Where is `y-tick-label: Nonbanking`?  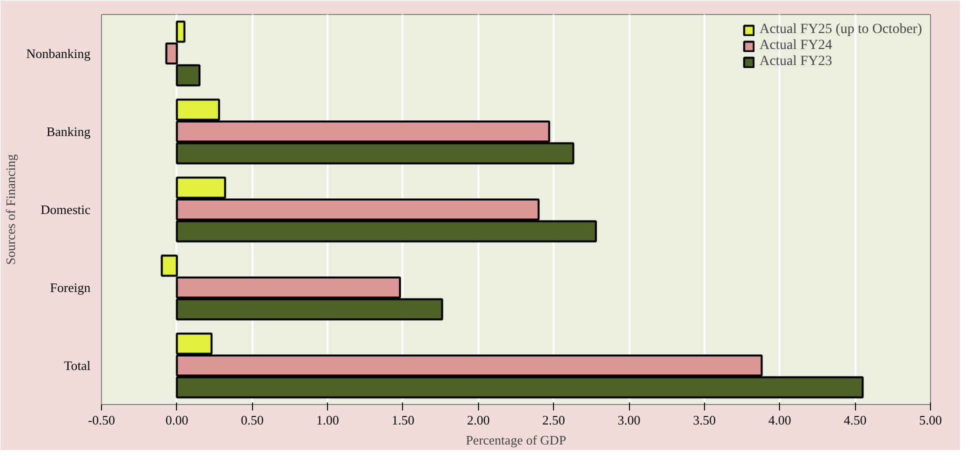
y-tick-label: Nonbanking is located at coordinates (58, 53).